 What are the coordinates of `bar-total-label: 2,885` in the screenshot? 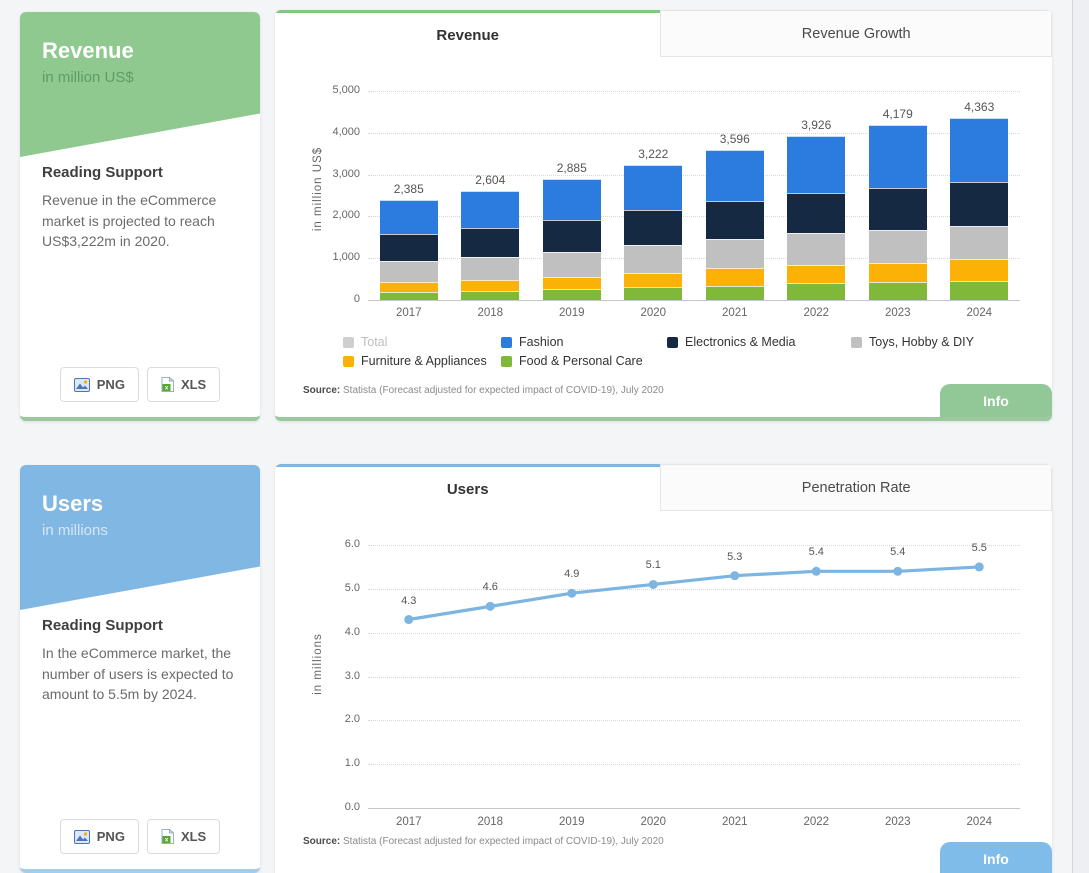 It's located at (571, 168).